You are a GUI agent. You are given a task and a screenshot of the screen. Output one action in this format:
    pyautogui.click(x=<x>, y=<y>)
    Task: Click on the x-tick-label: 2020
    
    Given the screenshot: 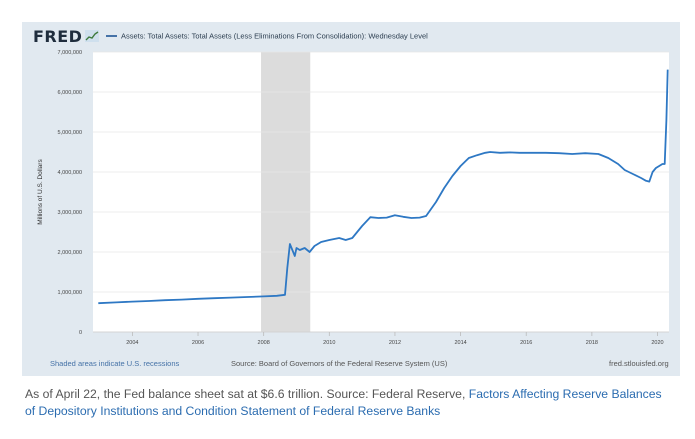 What is the action you would take?
    pyautogui.click(x=657, y=343)
    